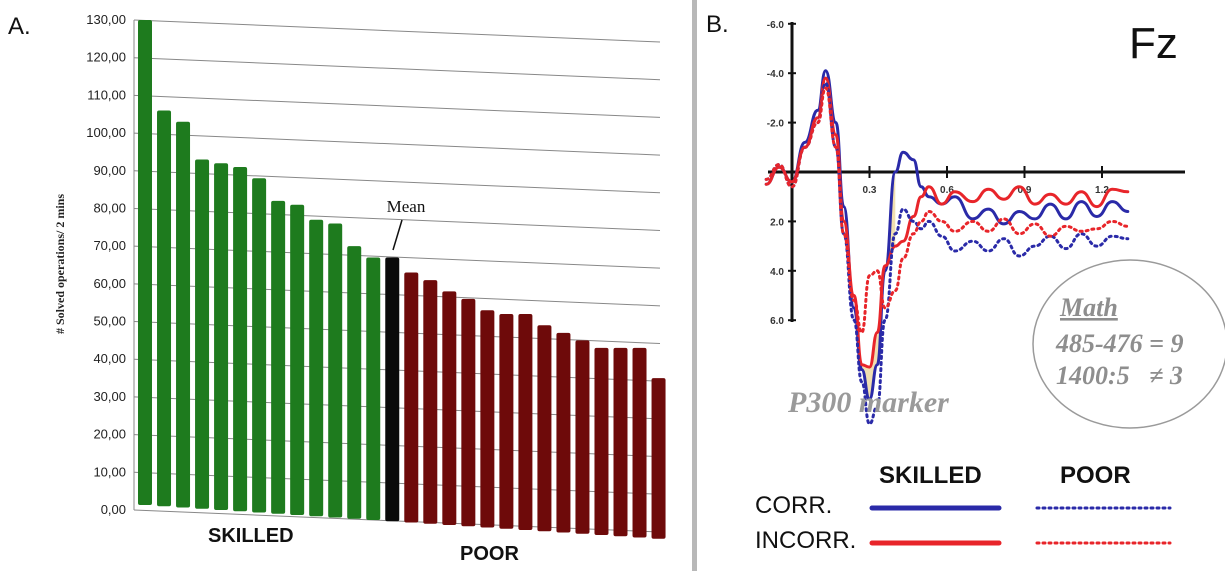  Describe the element at coordinates (251, 536) in the screenshot. I see `skilled-group-label: SKILLED` at that location.